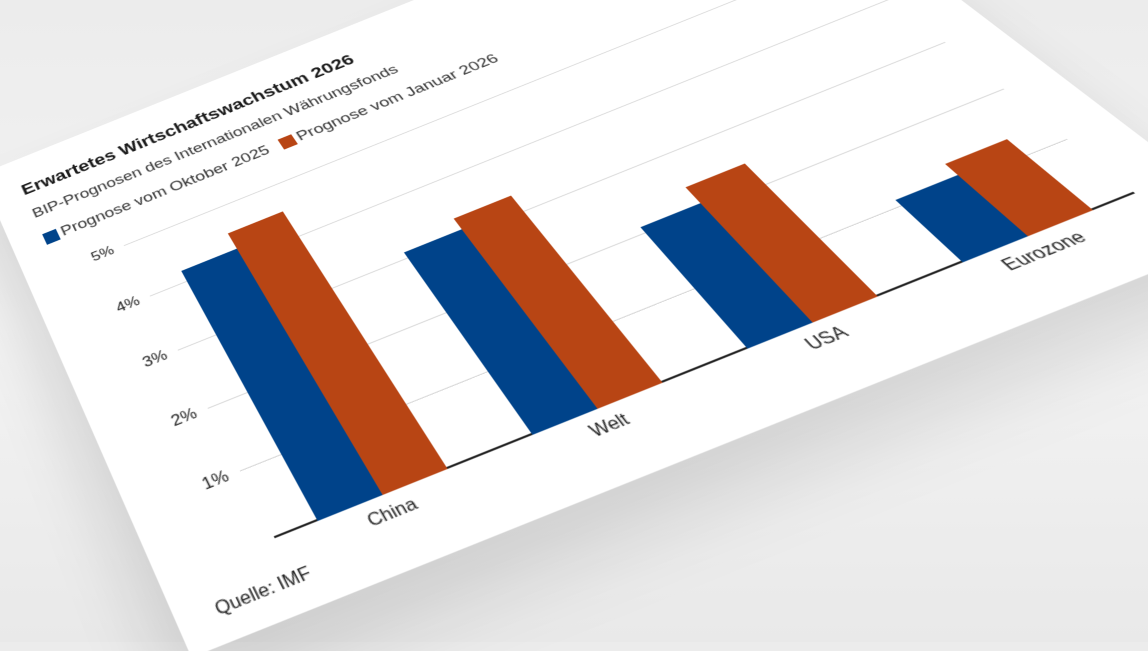  What do you see at coordinates (287, 142) in the screenshot?
I see `legend-swatch-orange-icon` at bounding box center [287, 142].